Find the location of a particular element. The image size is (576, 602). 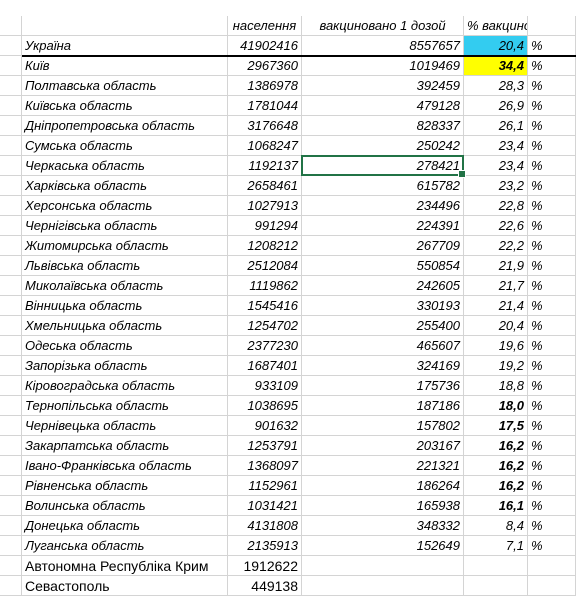

cell-region: Полтавська область is located at coordinates (125, 86).